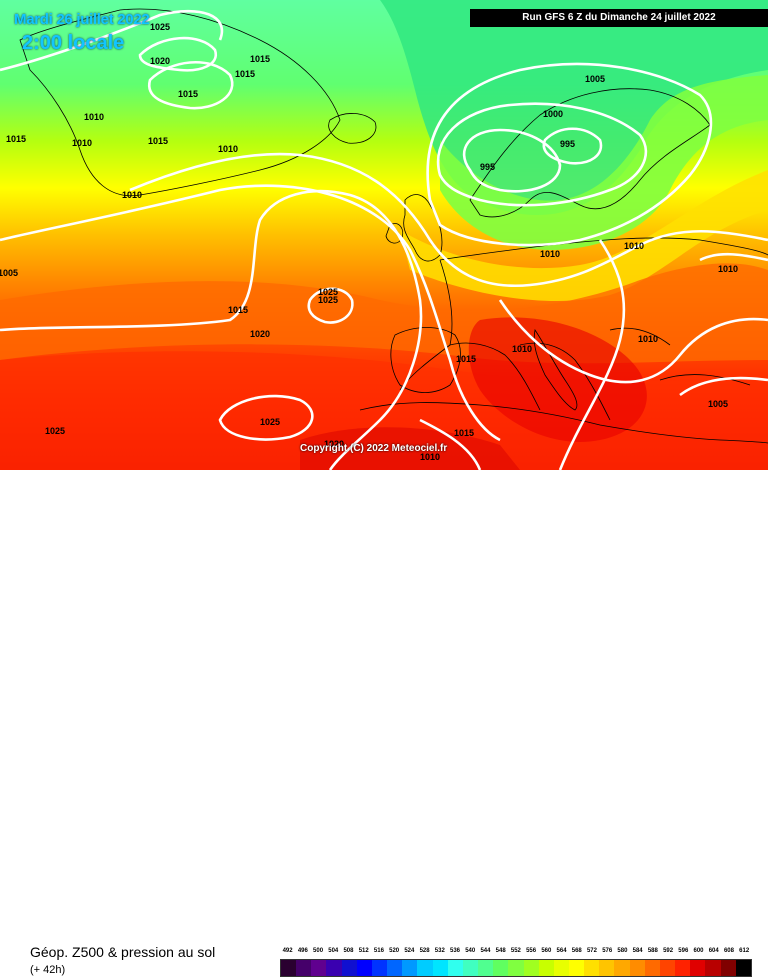 The image size is (768, 977). What do you see at coordinates (622, 951) in the screenshot?
I see `legend-value: 580` at bounding box center [622, 951].